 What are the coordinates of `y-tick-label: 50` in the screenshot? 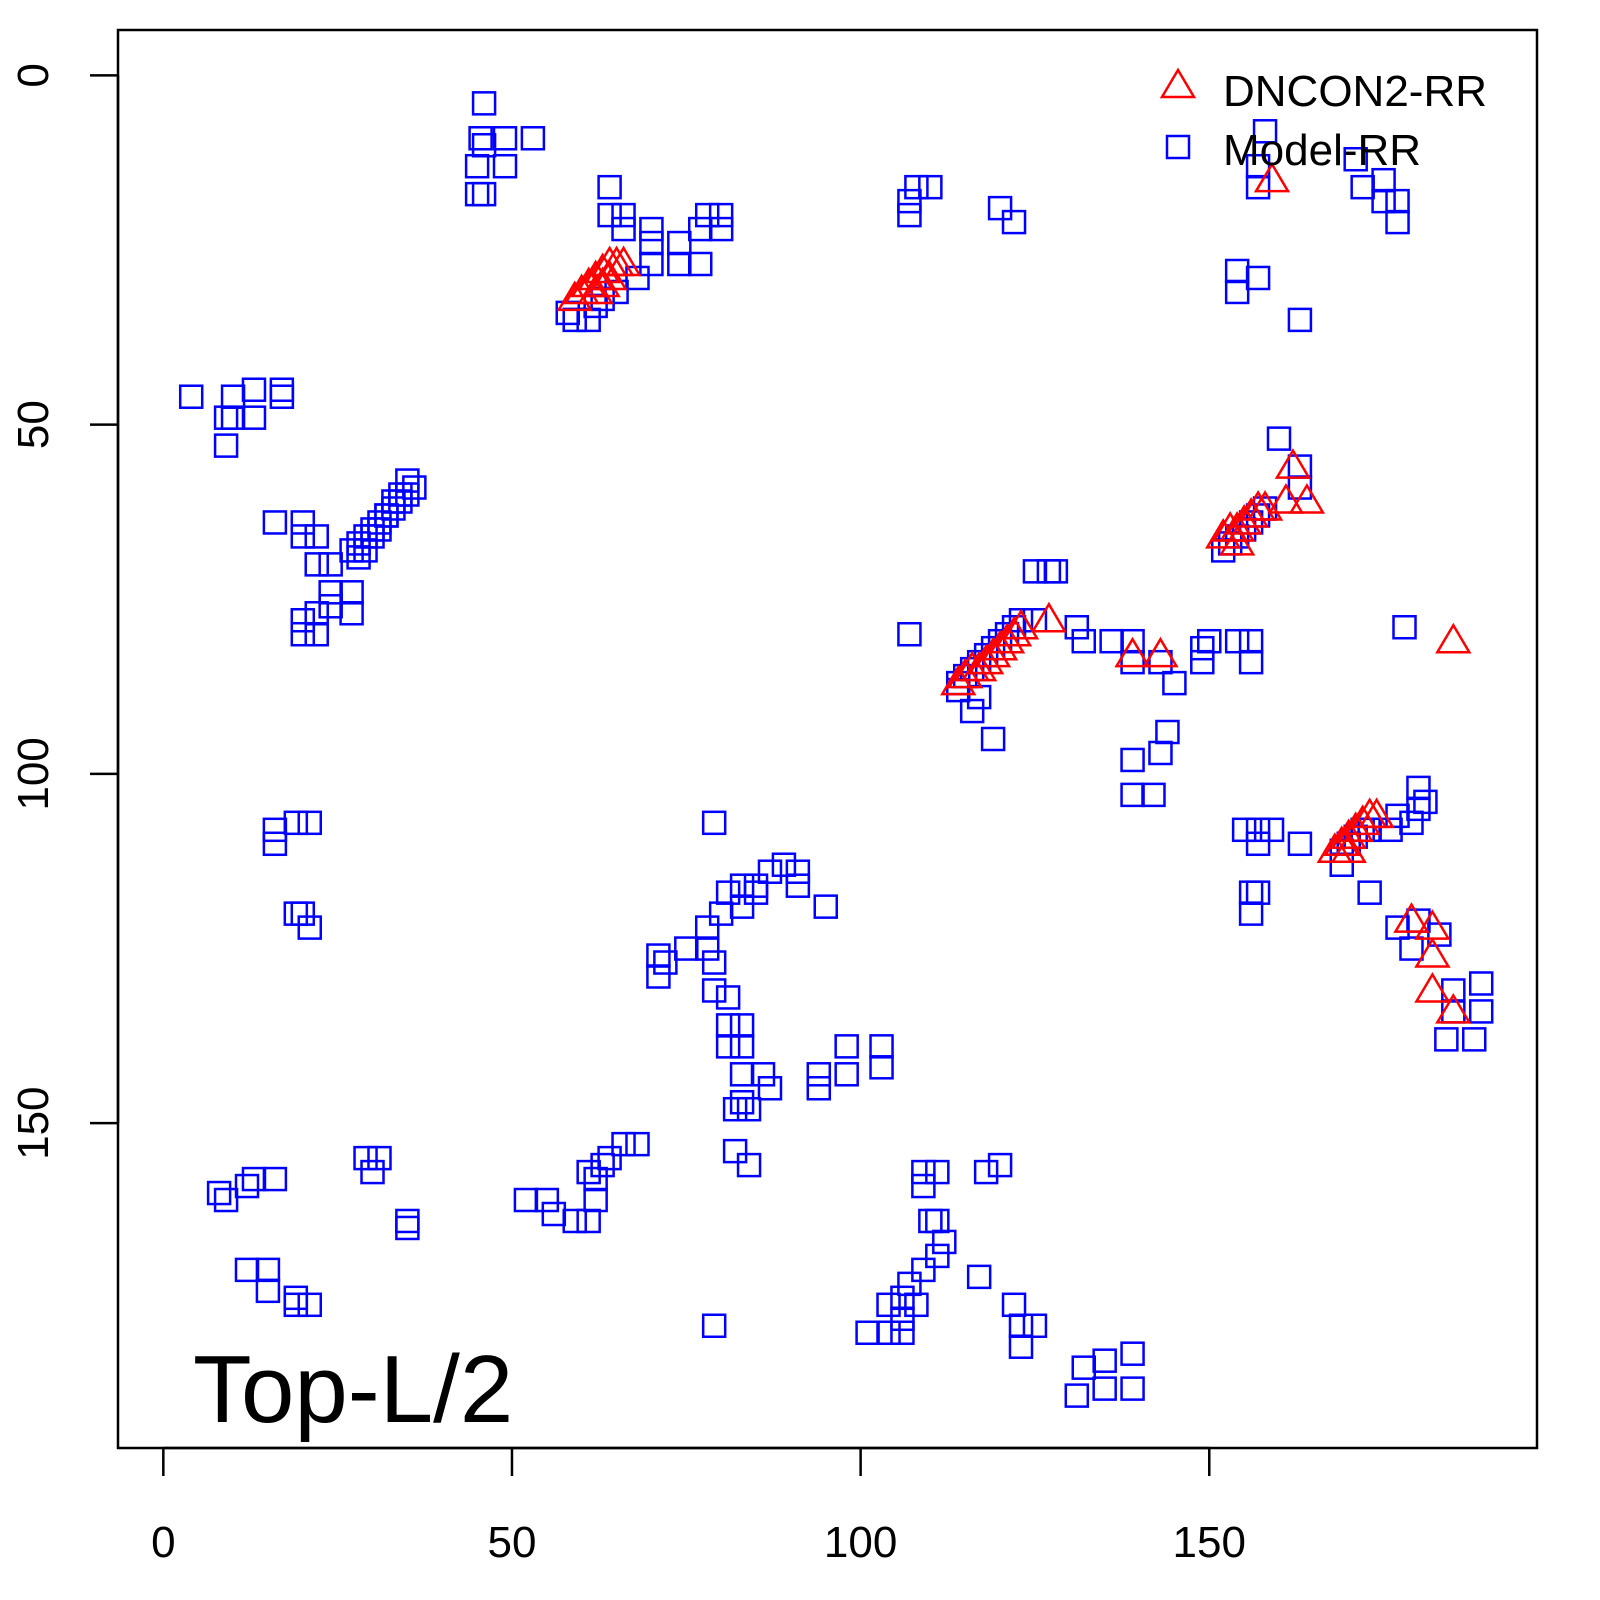 It's located at (33, 424).